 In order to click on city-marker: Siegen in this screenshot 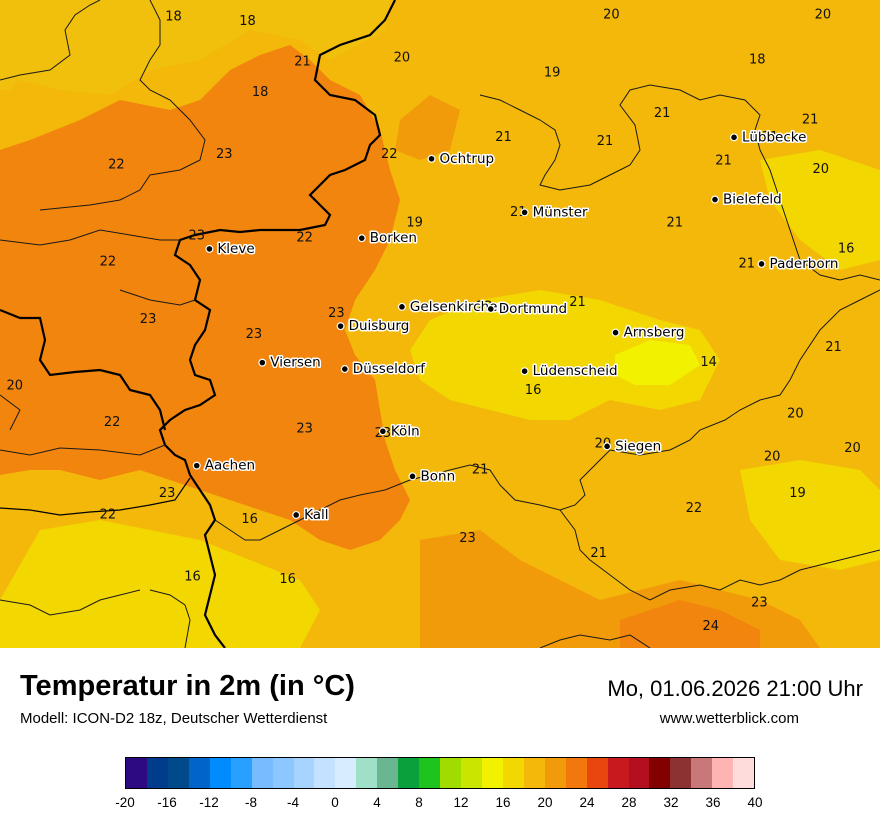, I will do `click(633, 446)`.